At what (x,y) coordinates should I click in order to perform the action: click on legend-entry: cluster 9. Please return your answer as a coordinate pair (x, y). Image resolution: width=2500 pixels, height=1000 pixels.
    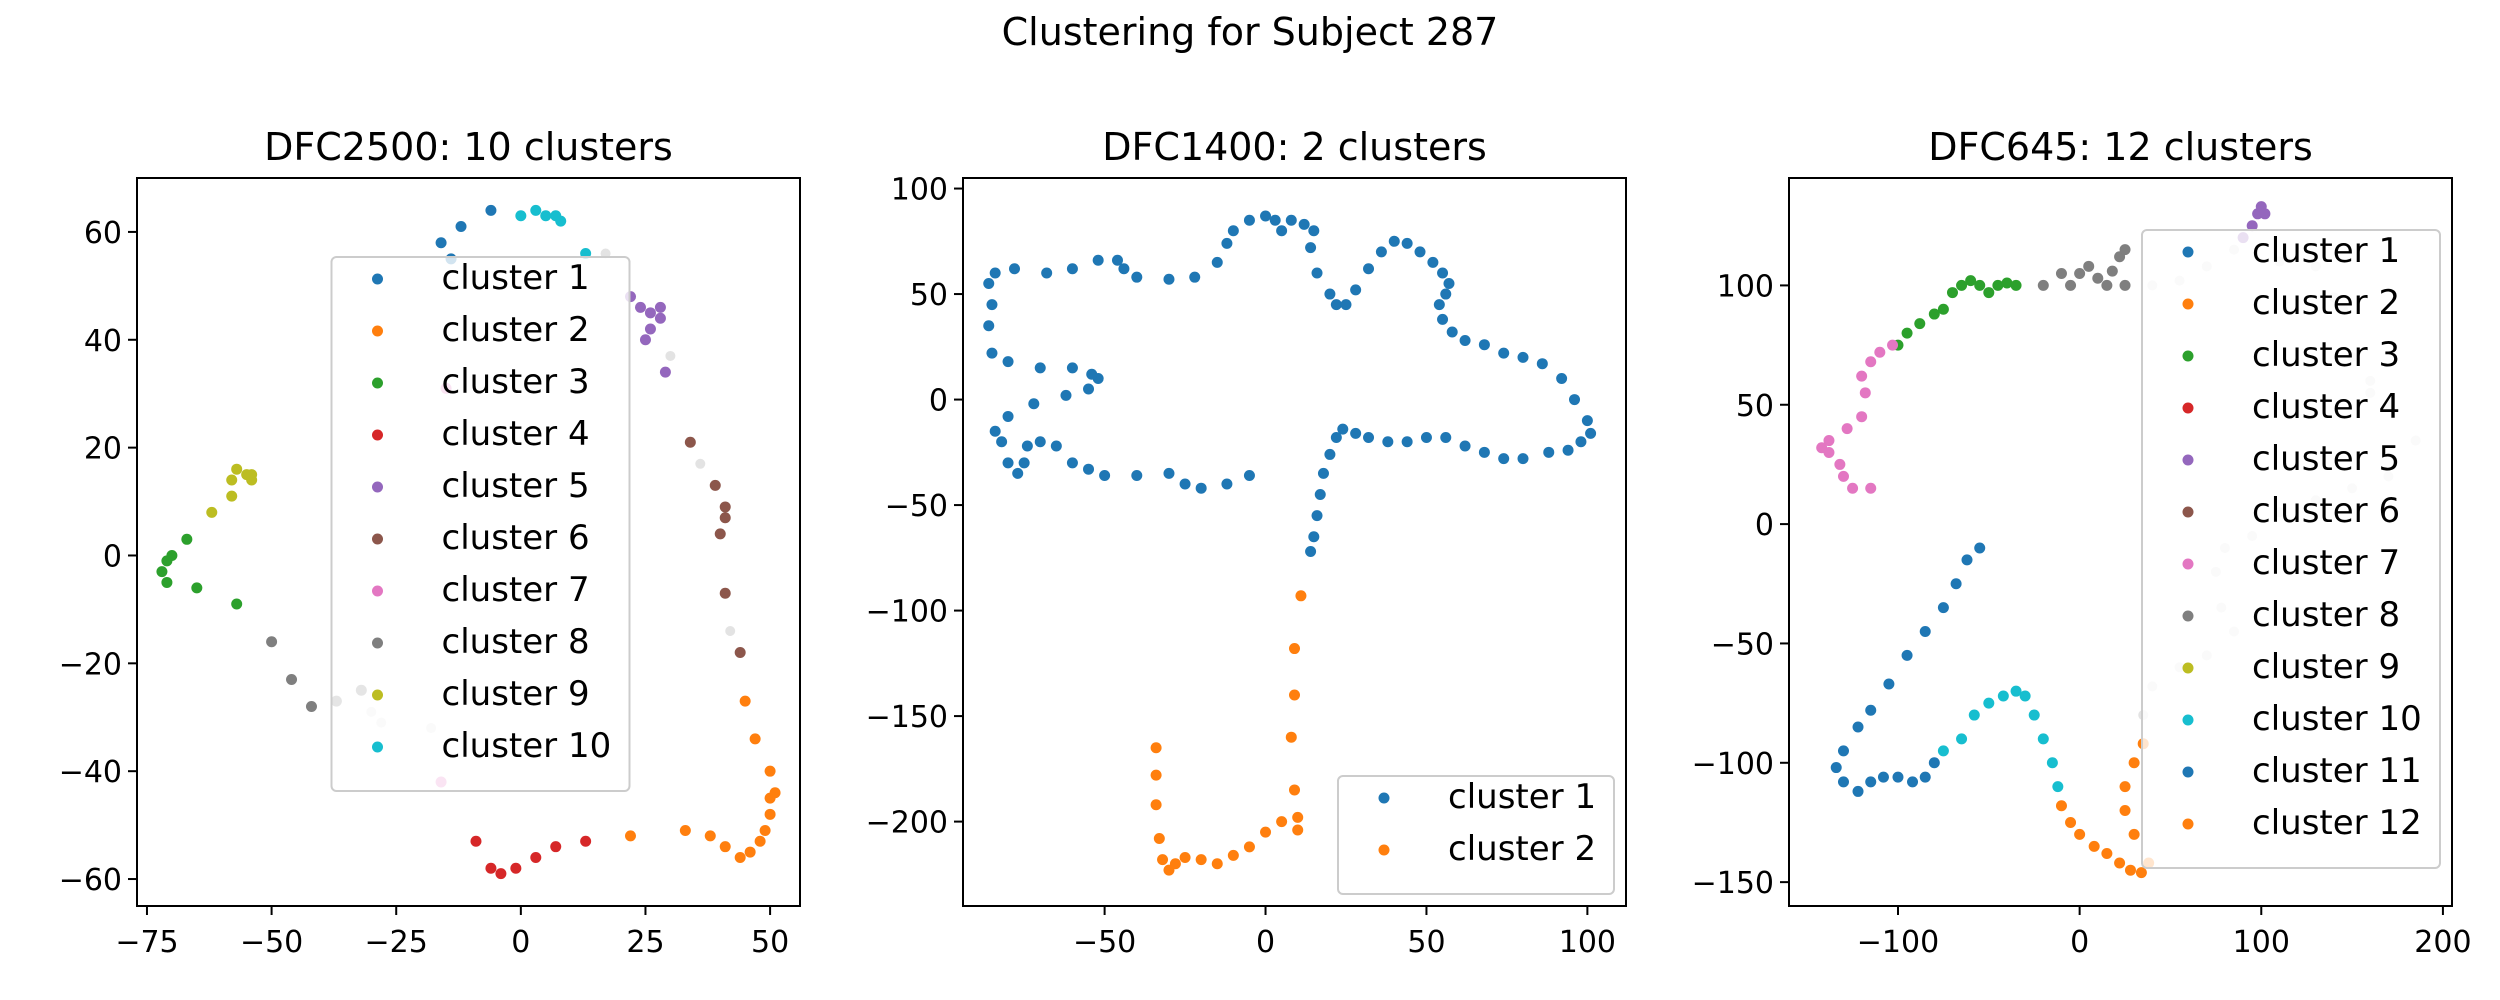
    Looking at the image, I should click on (516, 694).